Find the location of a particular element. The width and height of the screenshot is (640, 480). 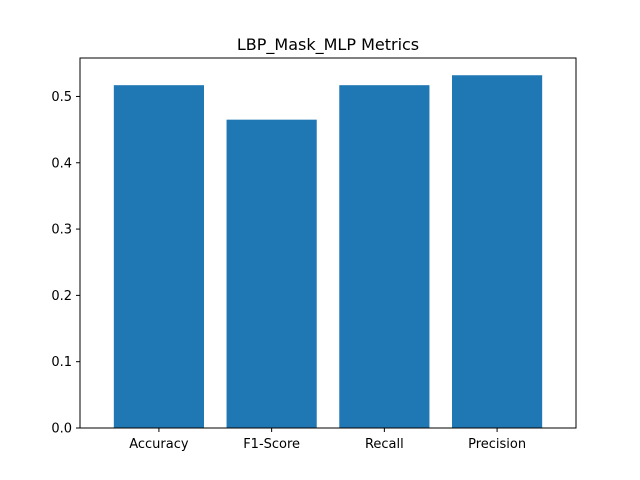

chart-title: LBP_Mask_MLP Metrics is located at coordinates (328, 45).